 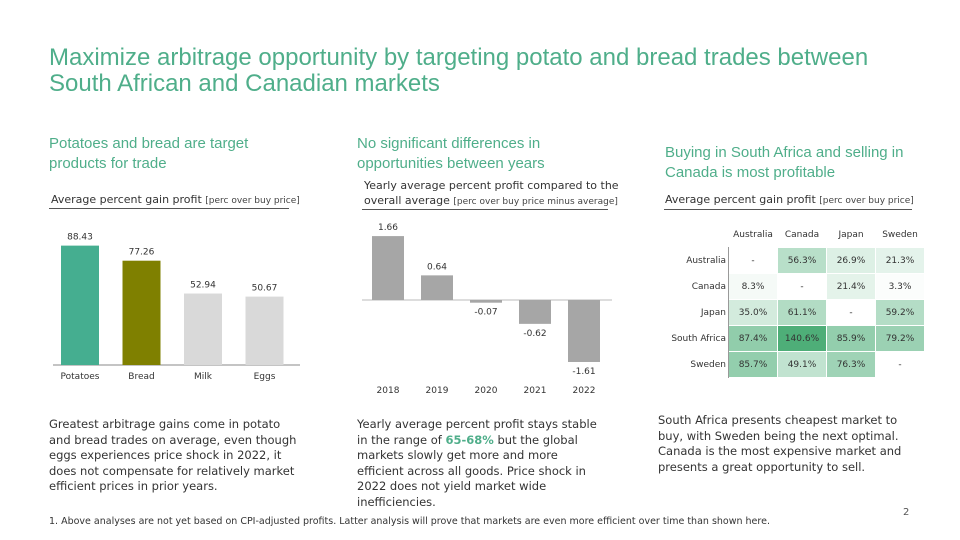 What do you see at coordinates (486, 391) in the screenshot?
I see `x-tick-label: 2020` at bounding box center [486, 391].